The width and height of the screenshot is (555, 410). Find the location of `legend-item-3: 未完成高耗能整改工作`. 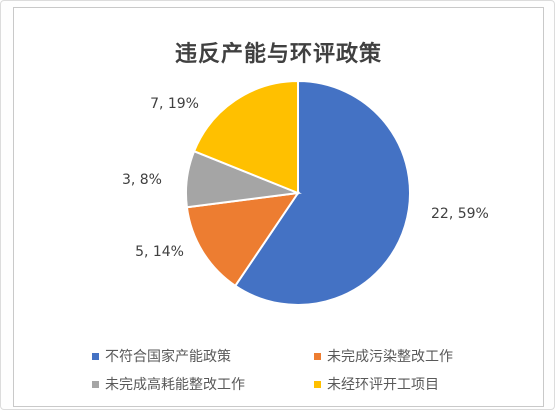

legend-item-3: 未完成高耗能整改工作 is located at coordinates (168, 384).